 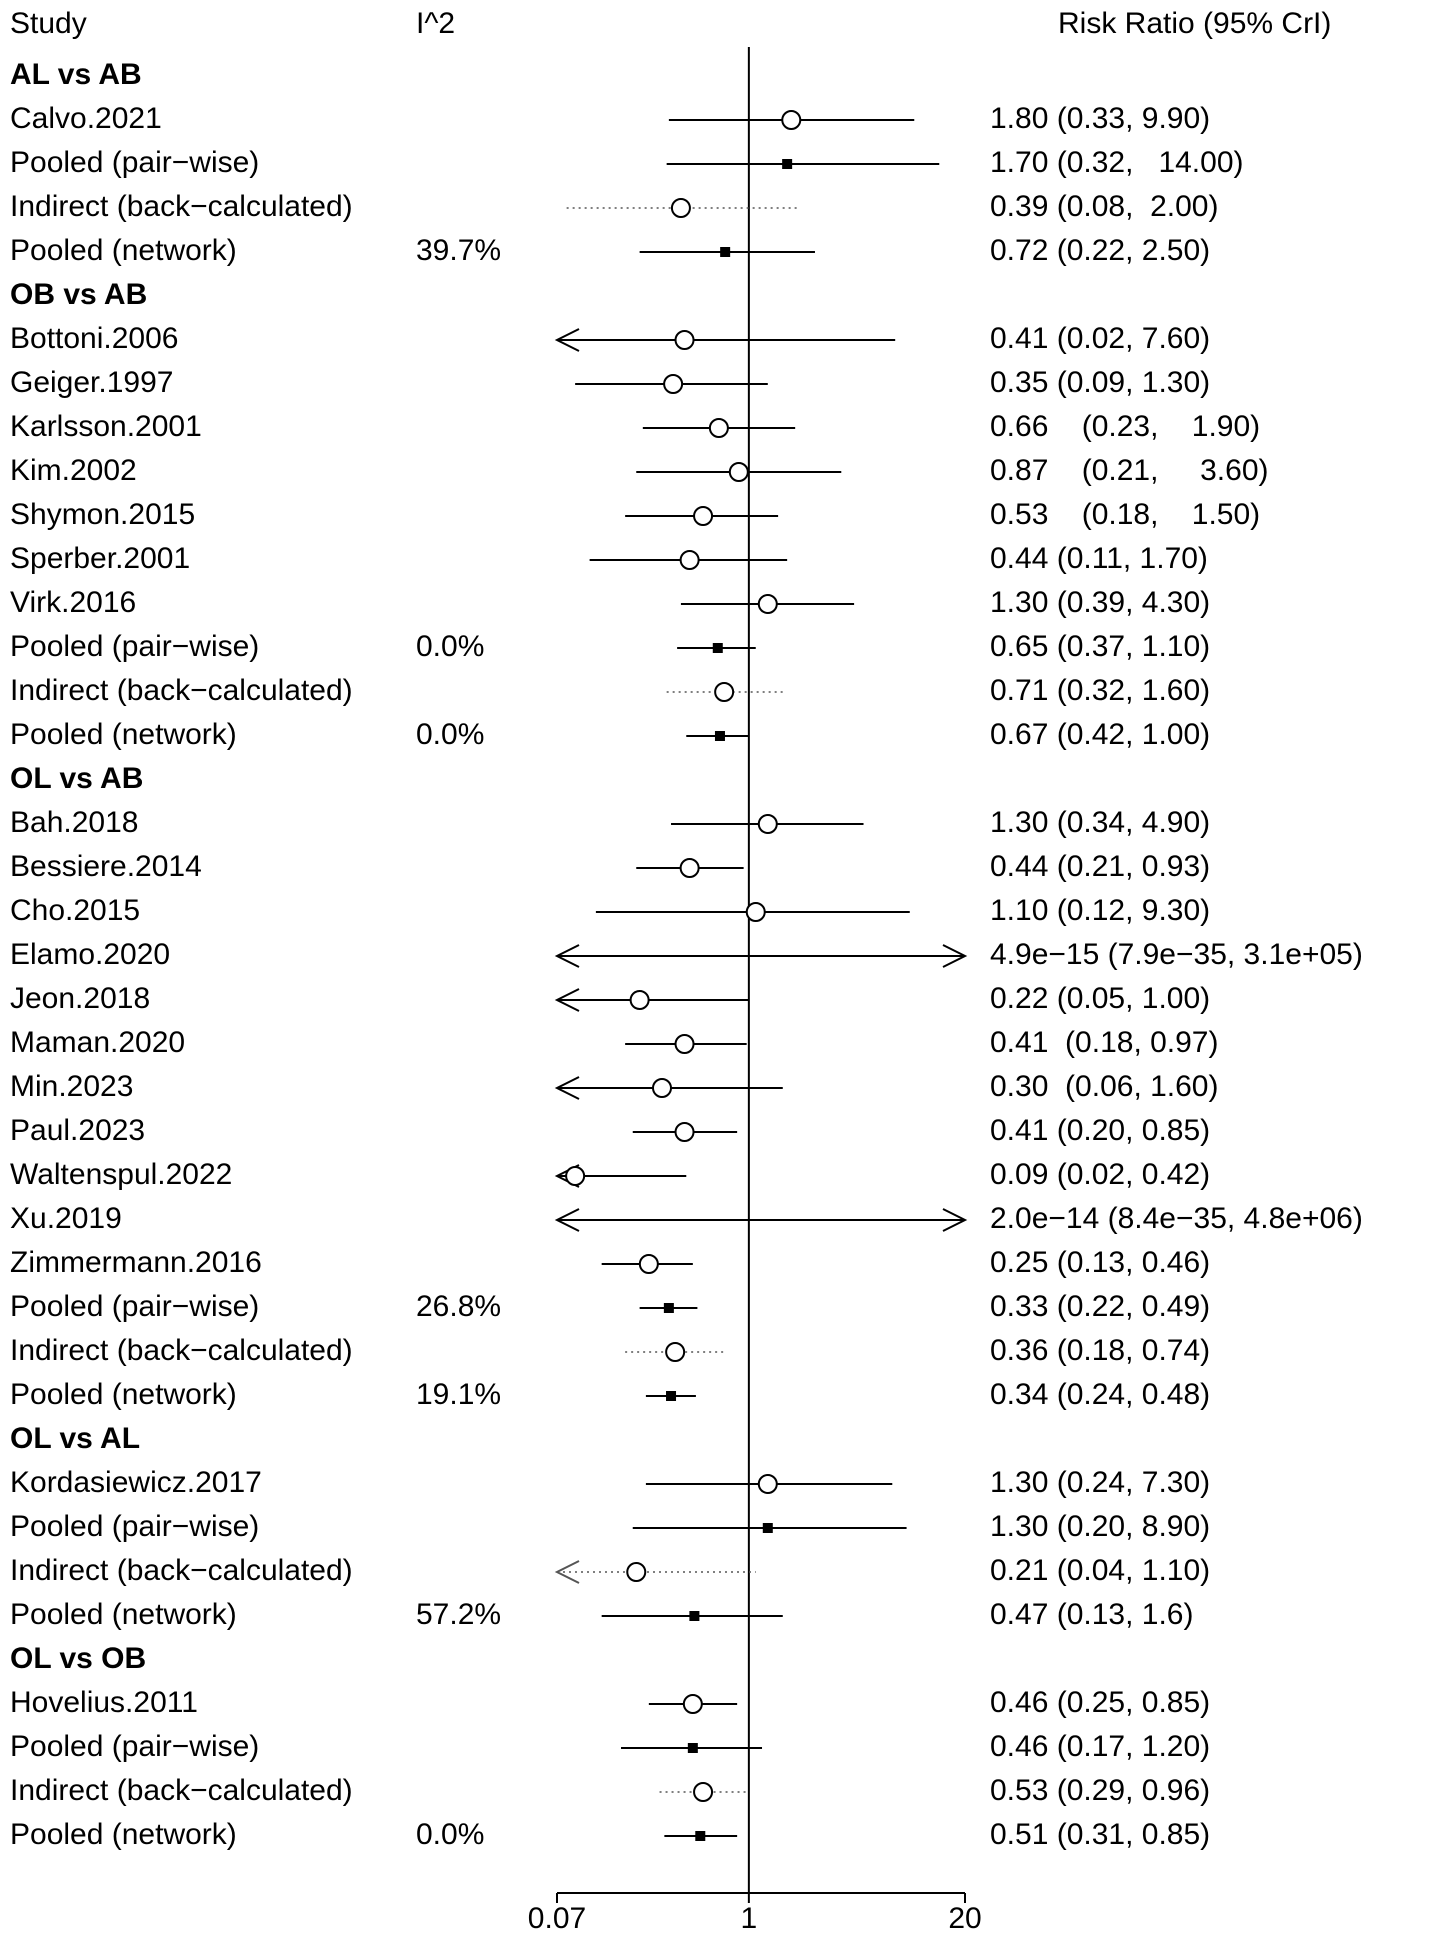 I want to click on i2-label: 26.8%, so click(x=458, y=1306).